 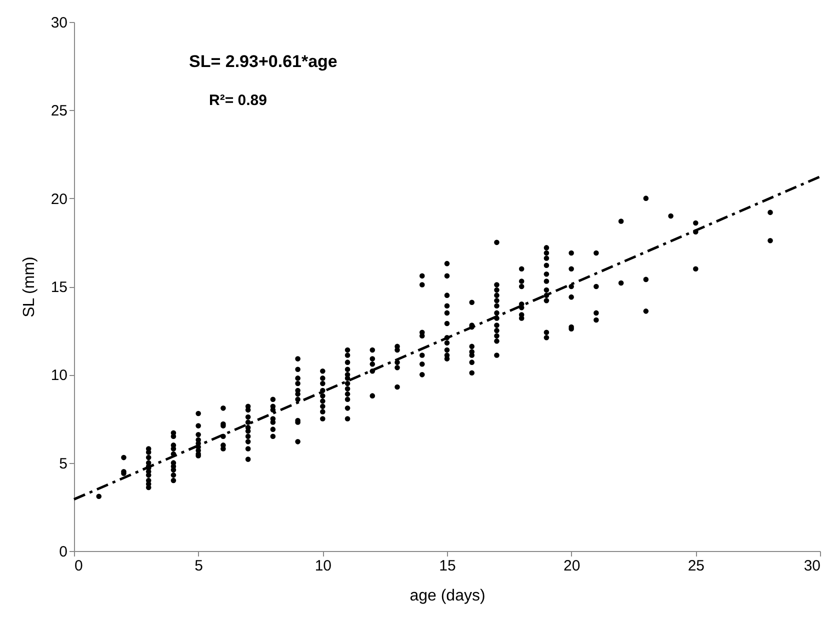 What do you see at coordinates (59, 23) in the screenshot?
I see `y-tick-label: 30` at bounding box center [59, 23].